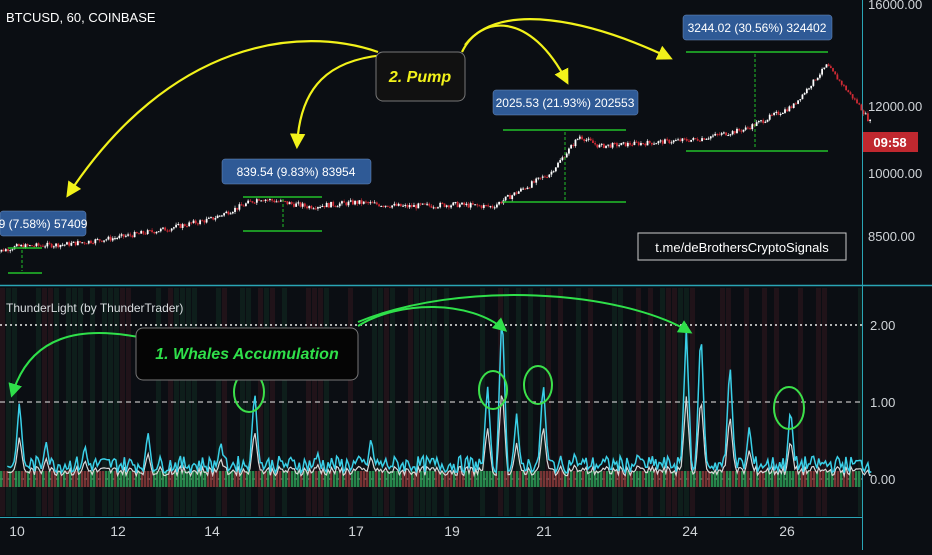 The width and height of the screenshot is (932, 555). Describe the element at coordinates (895, 122) in the screenshot. I see `price-scale: 16000.00 12000.00 10000.00 8500.00` at that location.